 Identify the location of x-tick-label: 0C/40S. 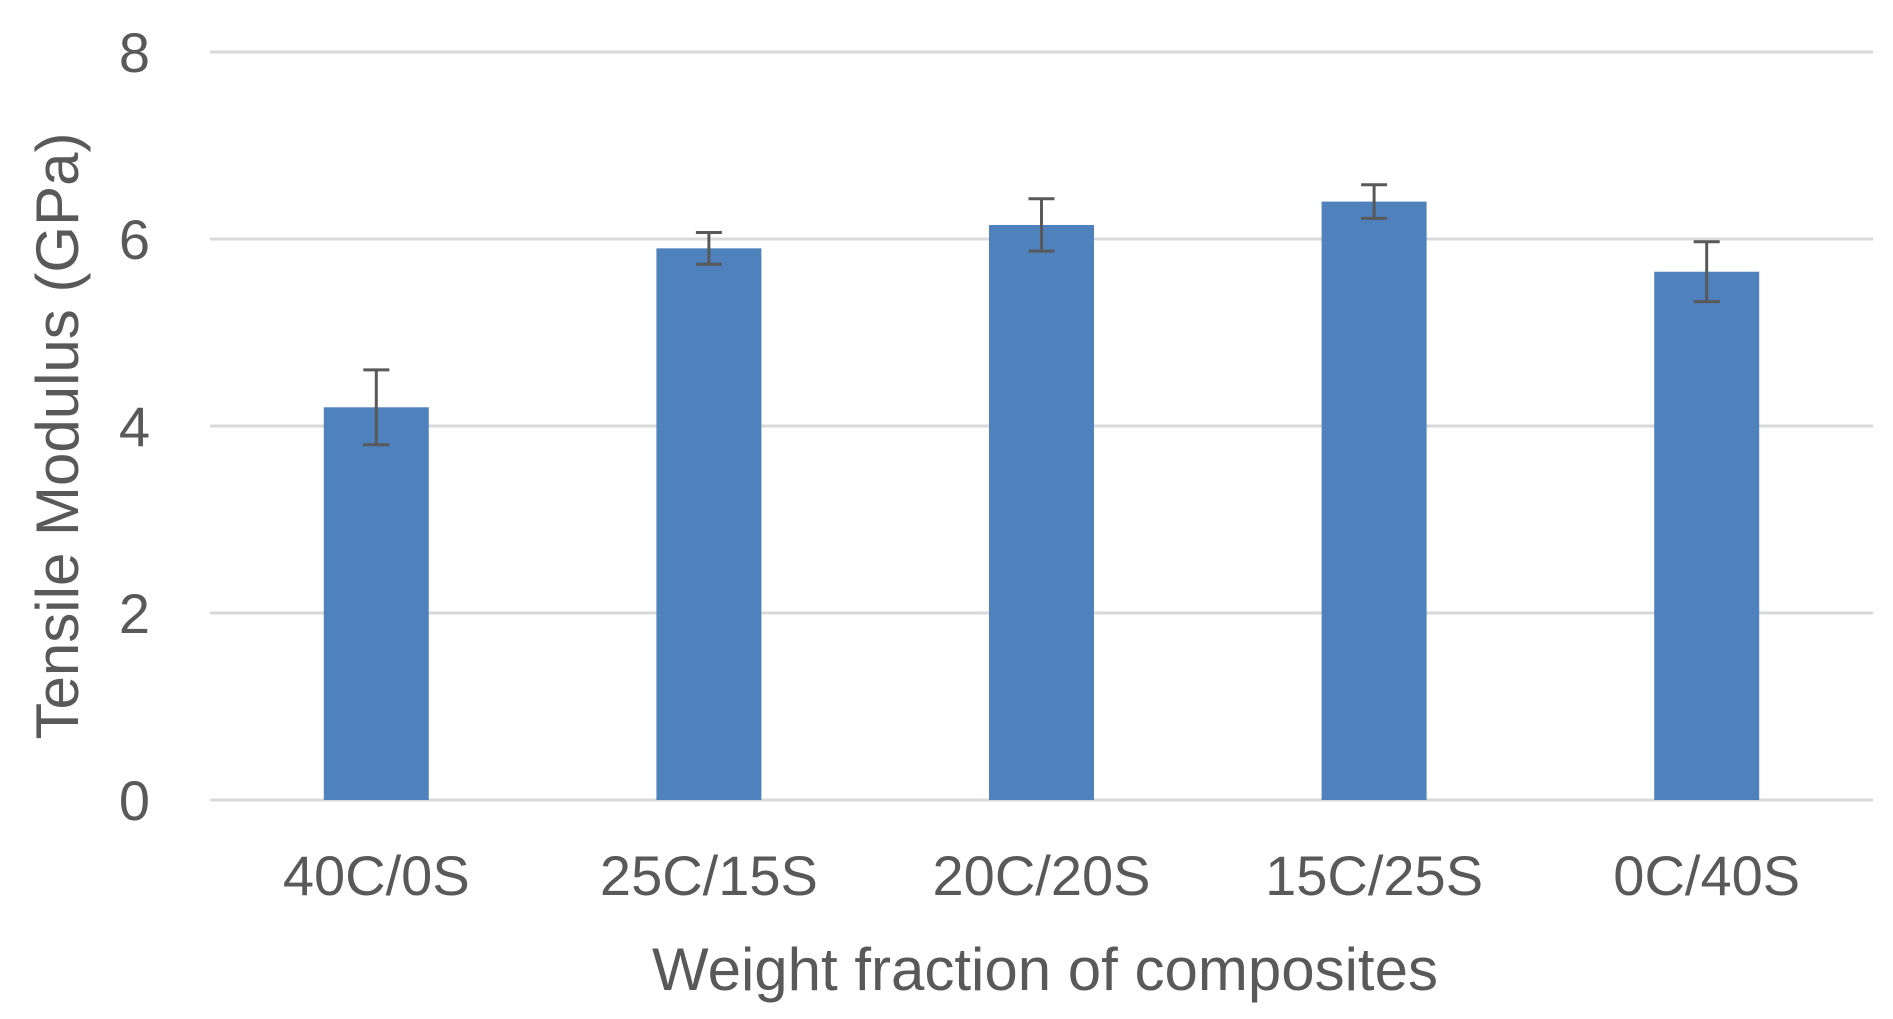
(1706, 875).